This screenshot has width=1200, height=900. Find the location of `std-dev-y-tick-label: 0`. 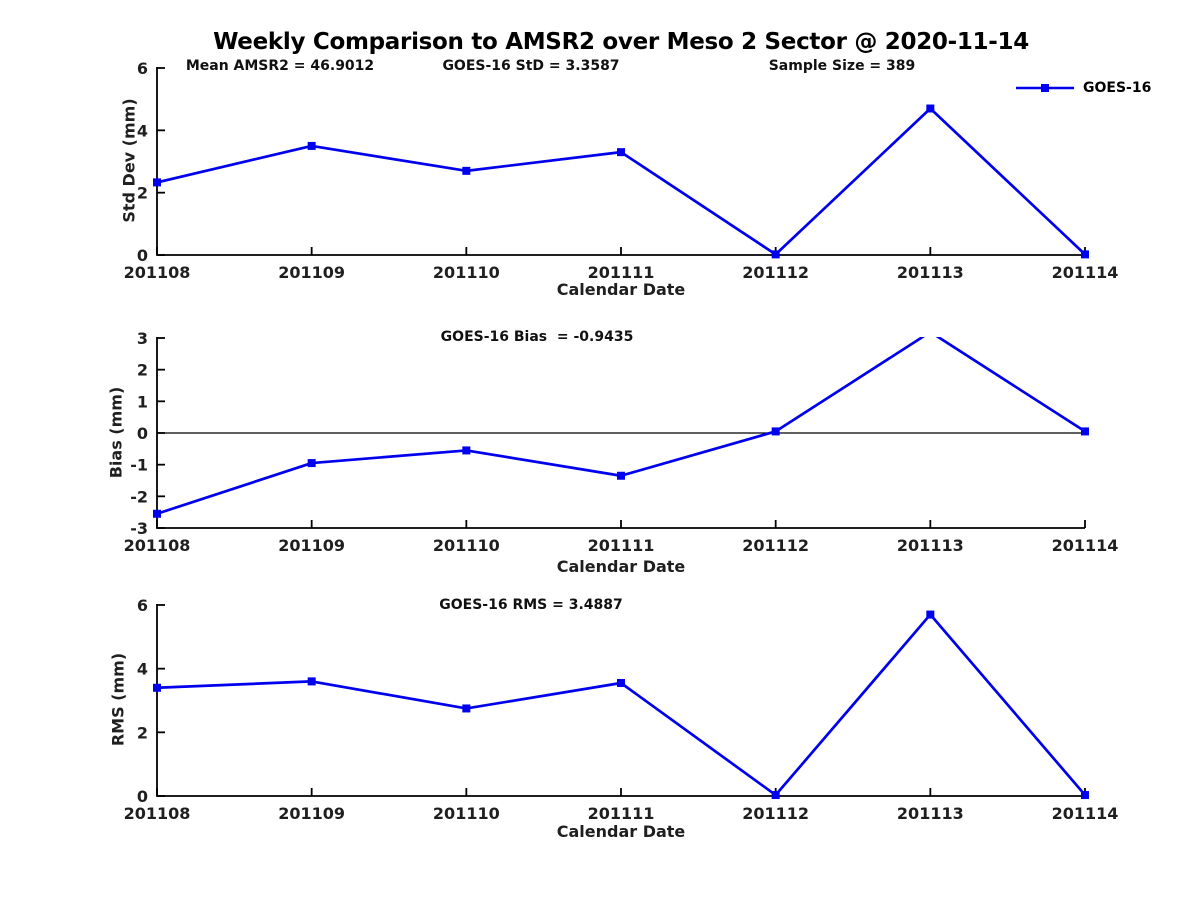

std-dev-y-tick-label: 0 is located at coordinates (142, 255).